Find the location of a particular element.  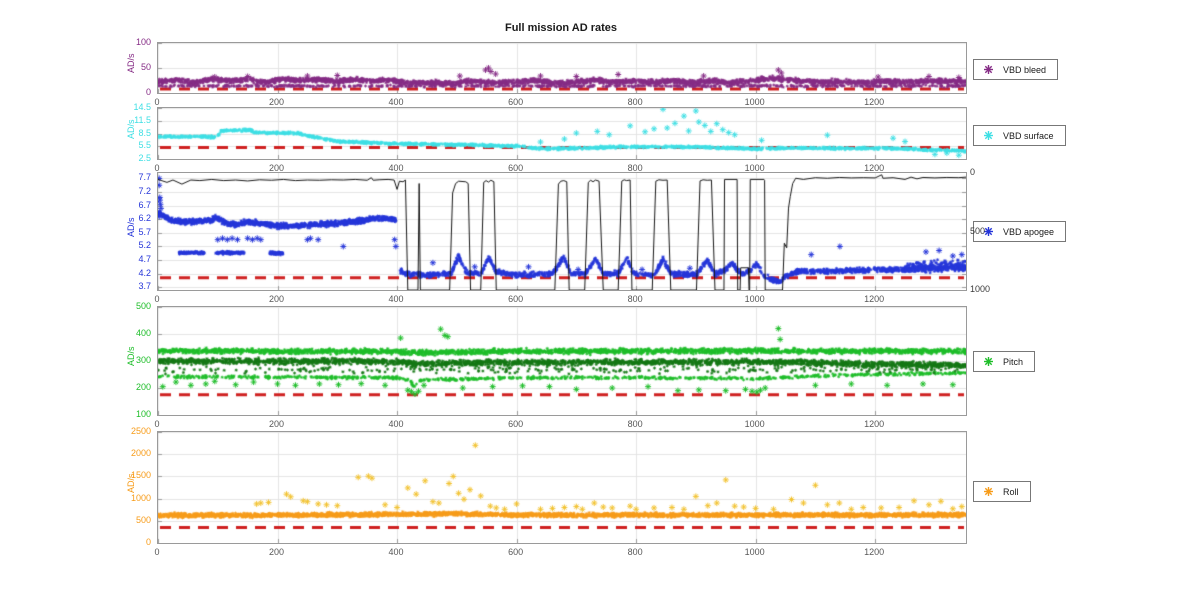

vbd-bleed-plot is located at coordinates (562, 68).